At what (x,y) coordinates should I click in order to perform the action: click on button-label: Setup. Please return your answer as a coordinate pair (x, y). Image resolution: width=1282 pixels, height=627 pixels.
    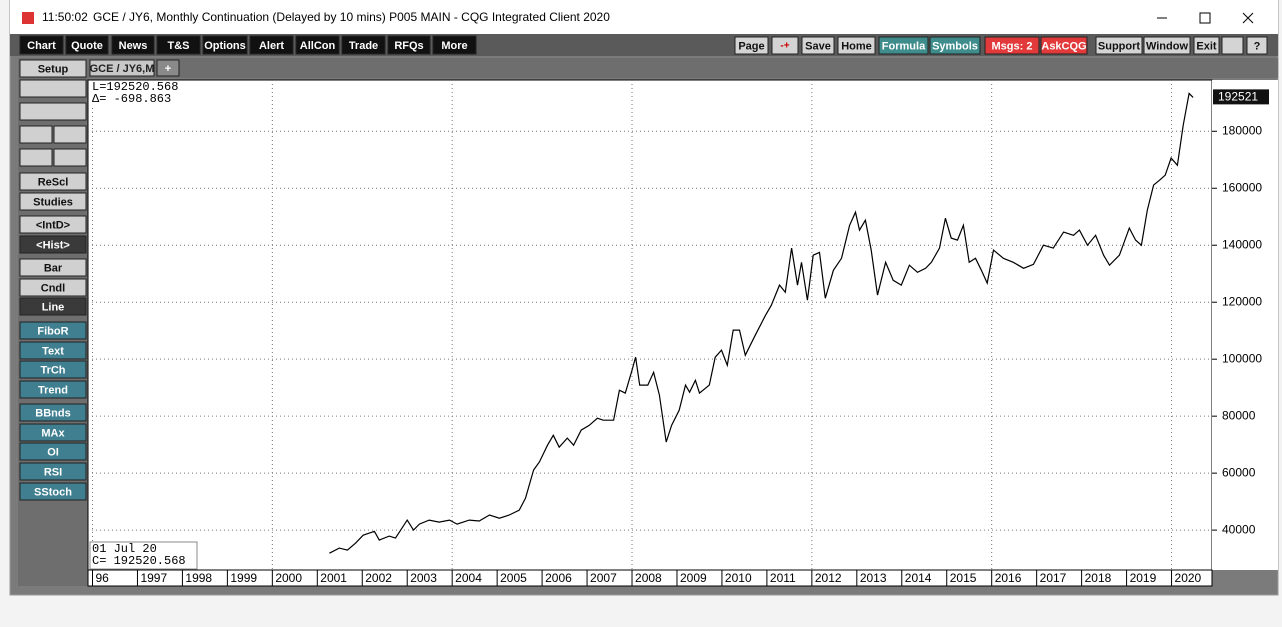
    Looking at the image, I should click on (53, 69).